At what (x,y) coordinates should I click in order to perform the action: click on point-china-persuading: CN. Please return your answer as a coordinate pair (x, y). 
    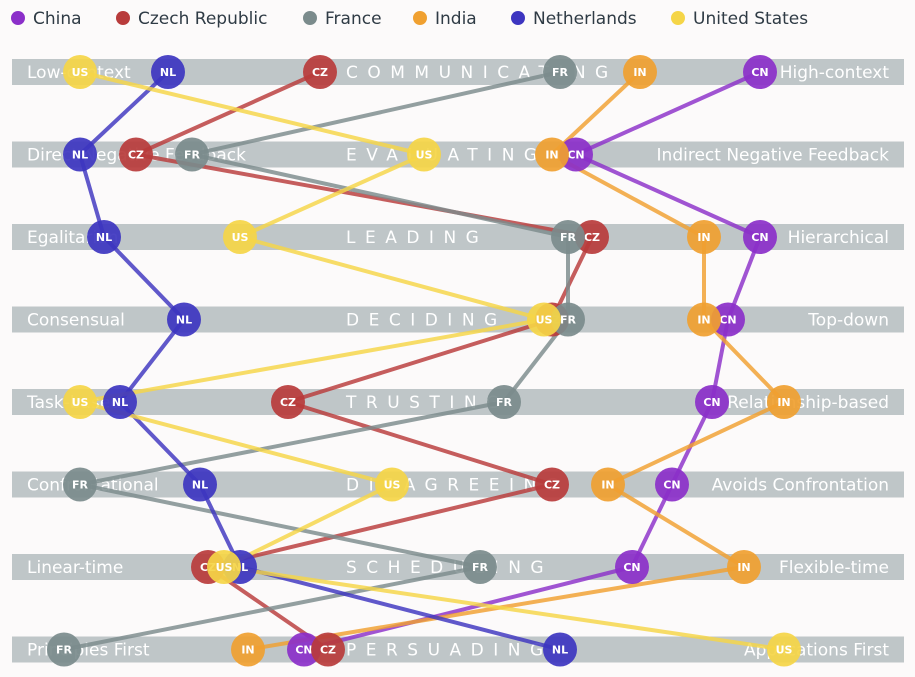
    Looking at the image, I should click on (304, 649).